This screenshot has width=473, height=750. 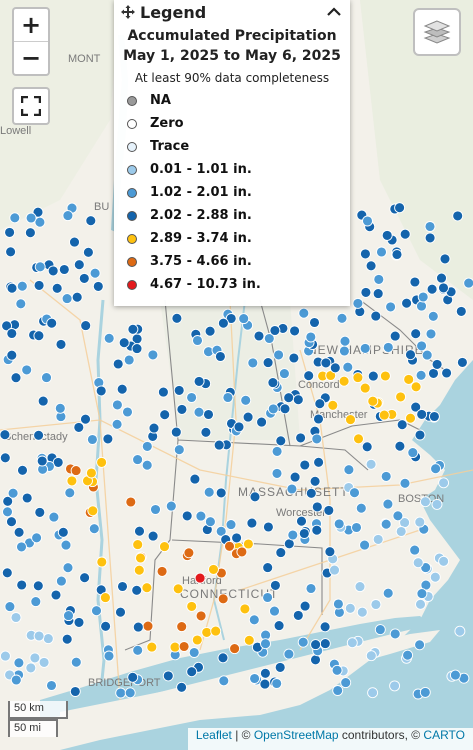 What do you see at coordinates (31, 57) in the screenshot?
I see `zoom-out-button: −` at bounding box center [31, 57].